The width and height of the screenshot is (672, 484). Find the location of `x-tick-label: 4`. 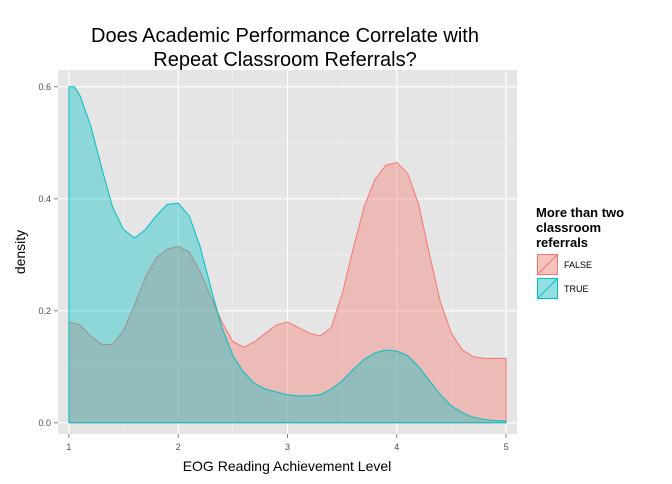

x-tick-label: 4 is located at coordinates (396, 447).